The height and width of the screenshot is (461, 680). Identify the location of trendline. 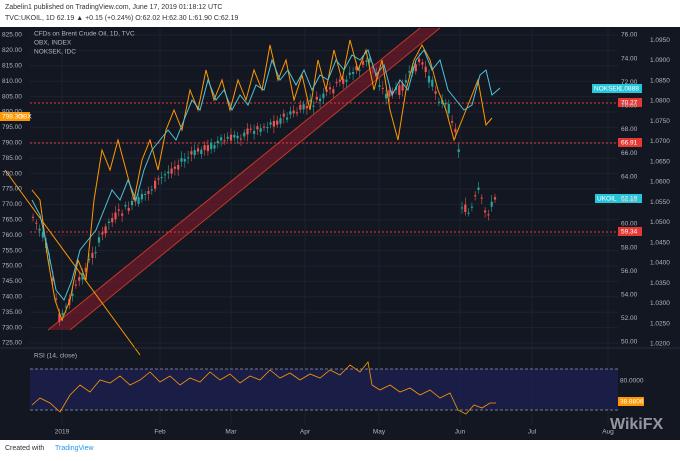
(72, 262).